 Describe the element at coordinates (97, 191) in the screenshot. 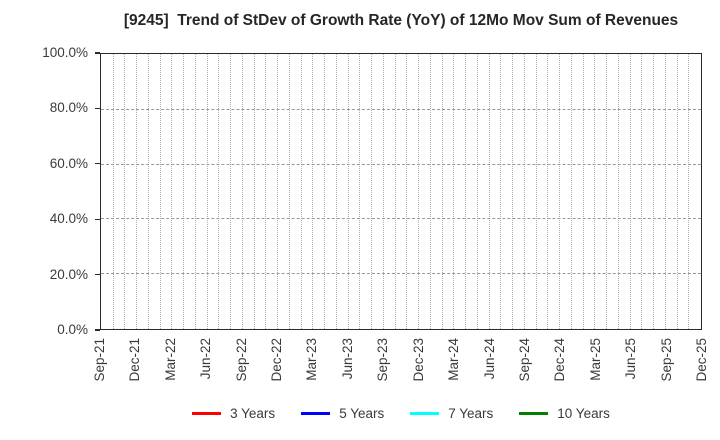

I see `y-axis-tick-marks` at that location.